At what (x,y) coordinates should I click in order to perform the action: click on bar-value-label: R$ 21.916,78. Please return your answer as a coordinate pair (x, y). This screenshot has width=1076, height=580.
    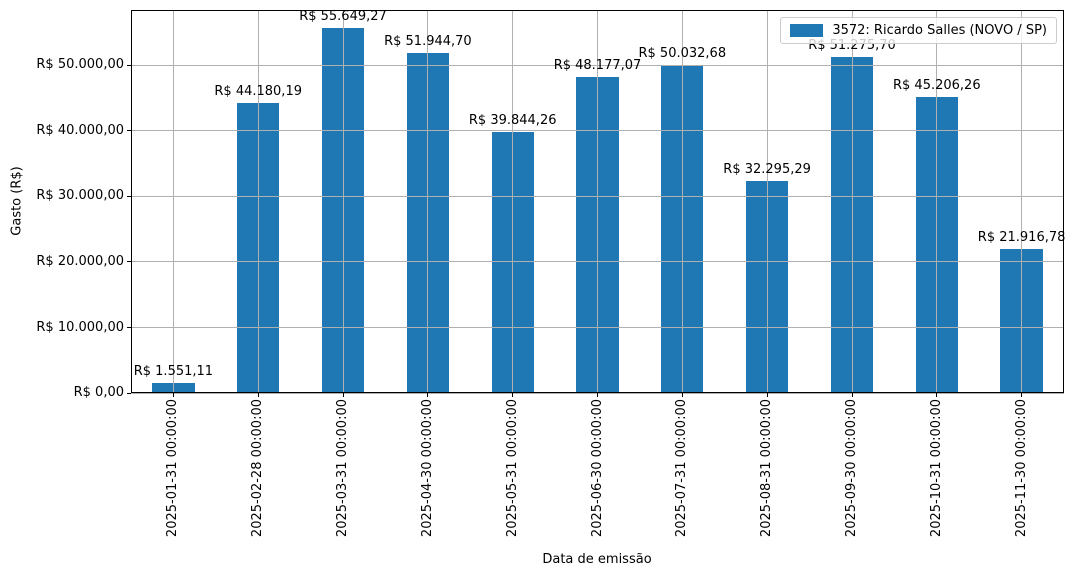
    Looking at the image, I should click on (1021, 238).